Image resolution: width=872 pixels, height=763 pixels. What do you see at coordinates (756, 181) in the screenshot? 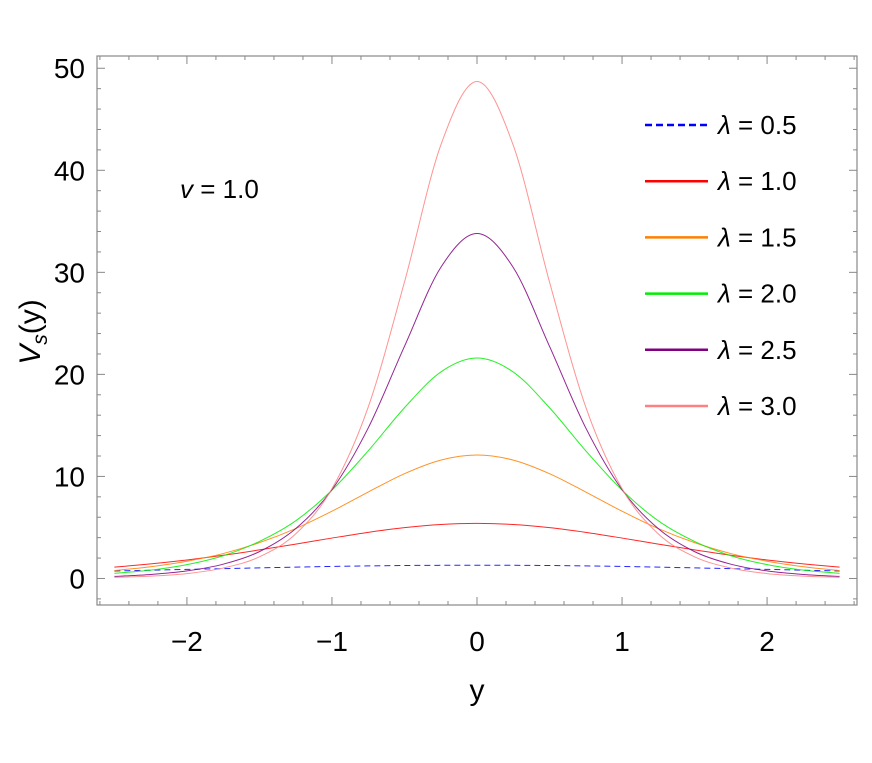
I see `legend-label-lambda-10: λ = 1.0` at bounding box center [756, 181].